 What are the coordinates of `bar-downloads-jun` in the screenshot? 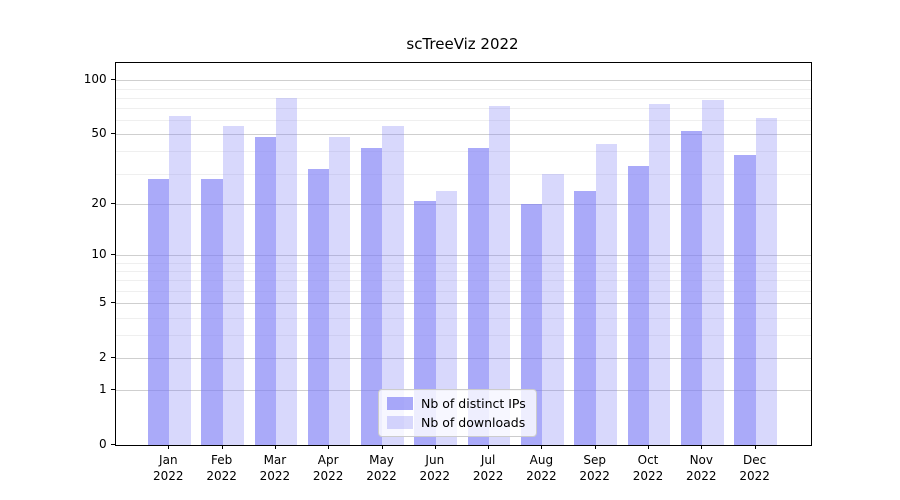 It's located at (446, 317).